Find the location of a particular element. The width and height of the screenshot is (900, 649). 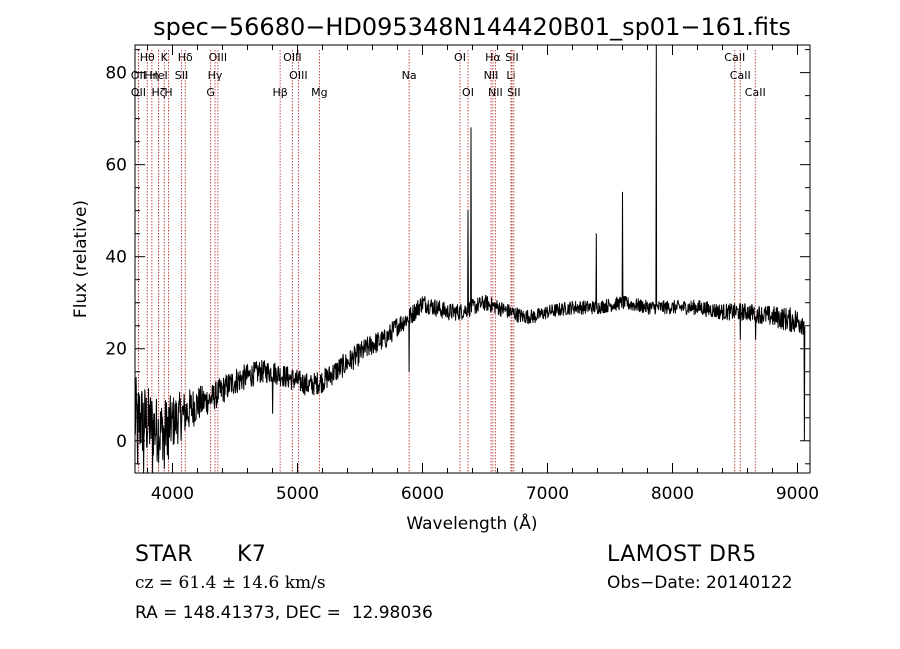

spectral-line-label: Hα is located at coordinates (493, 57).